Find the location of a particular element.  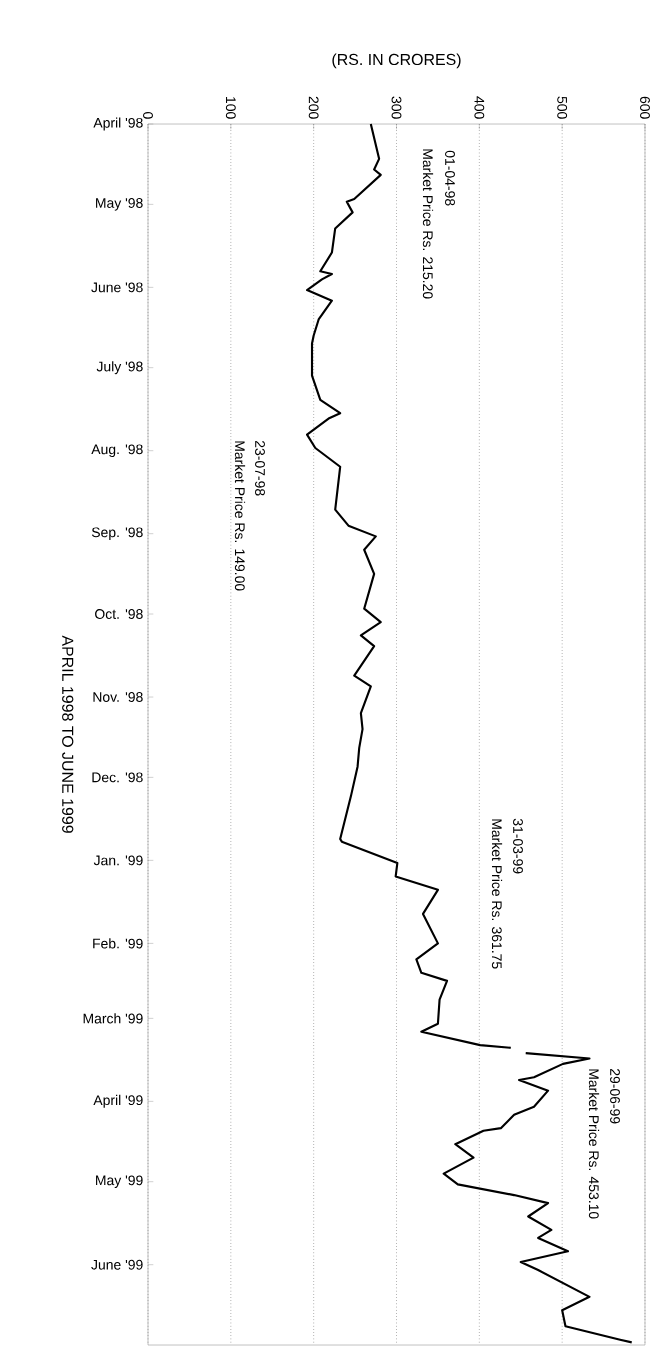

y-tick-label: April '99 is located at coordinates (118, 1101).